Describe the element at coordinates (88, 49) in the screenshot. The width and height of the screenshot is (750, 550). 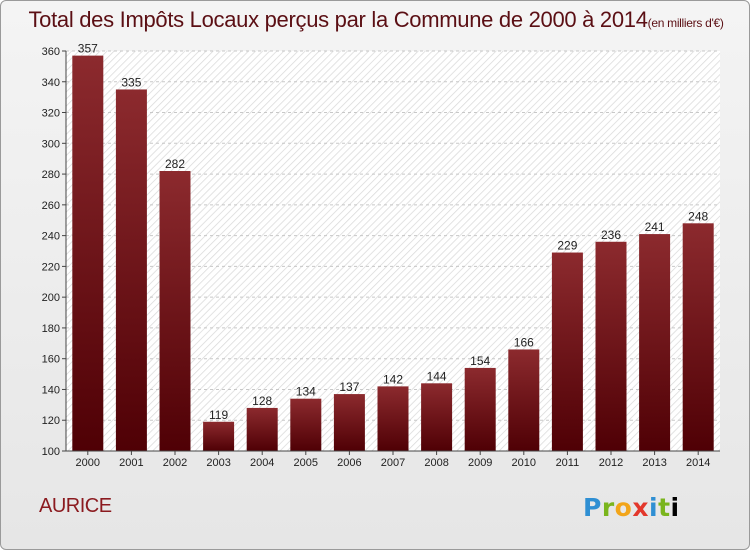
I see `bar-value-label: 357` at that location.